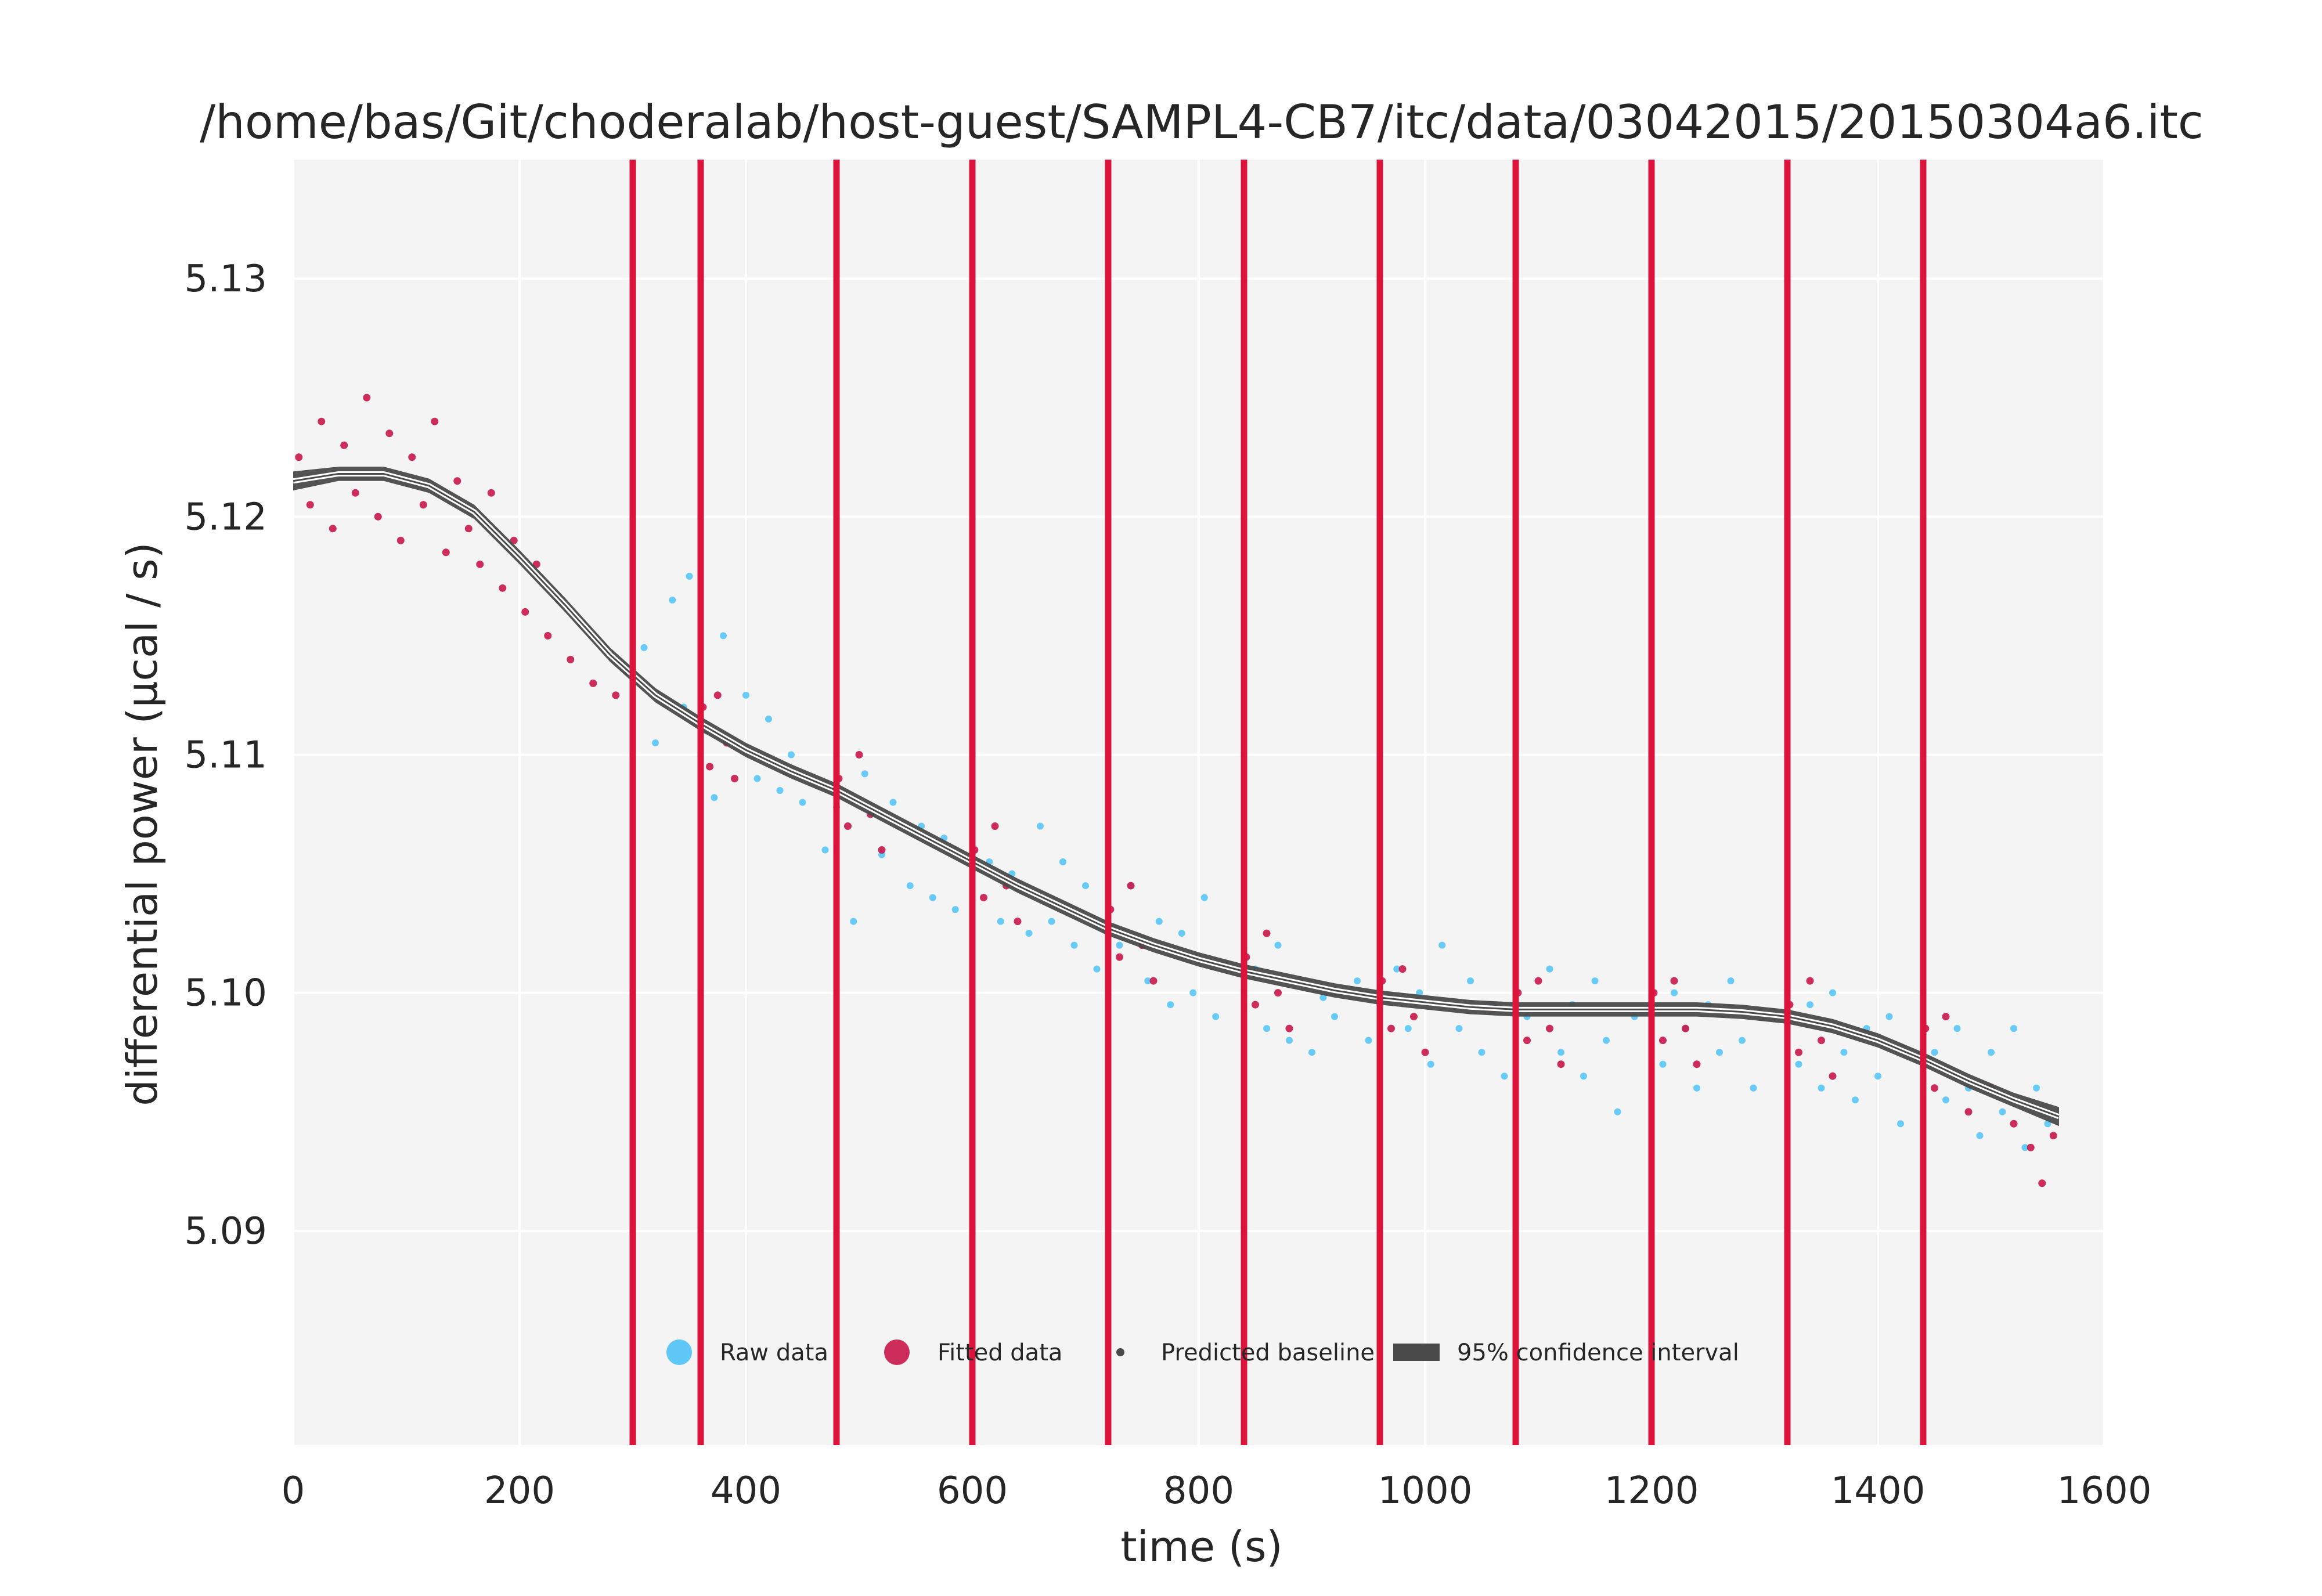  What do you see at coordinates (227, 517) in the screenshot?
I see `y-tick-label: 5.12` at bounding box center [227, 517].